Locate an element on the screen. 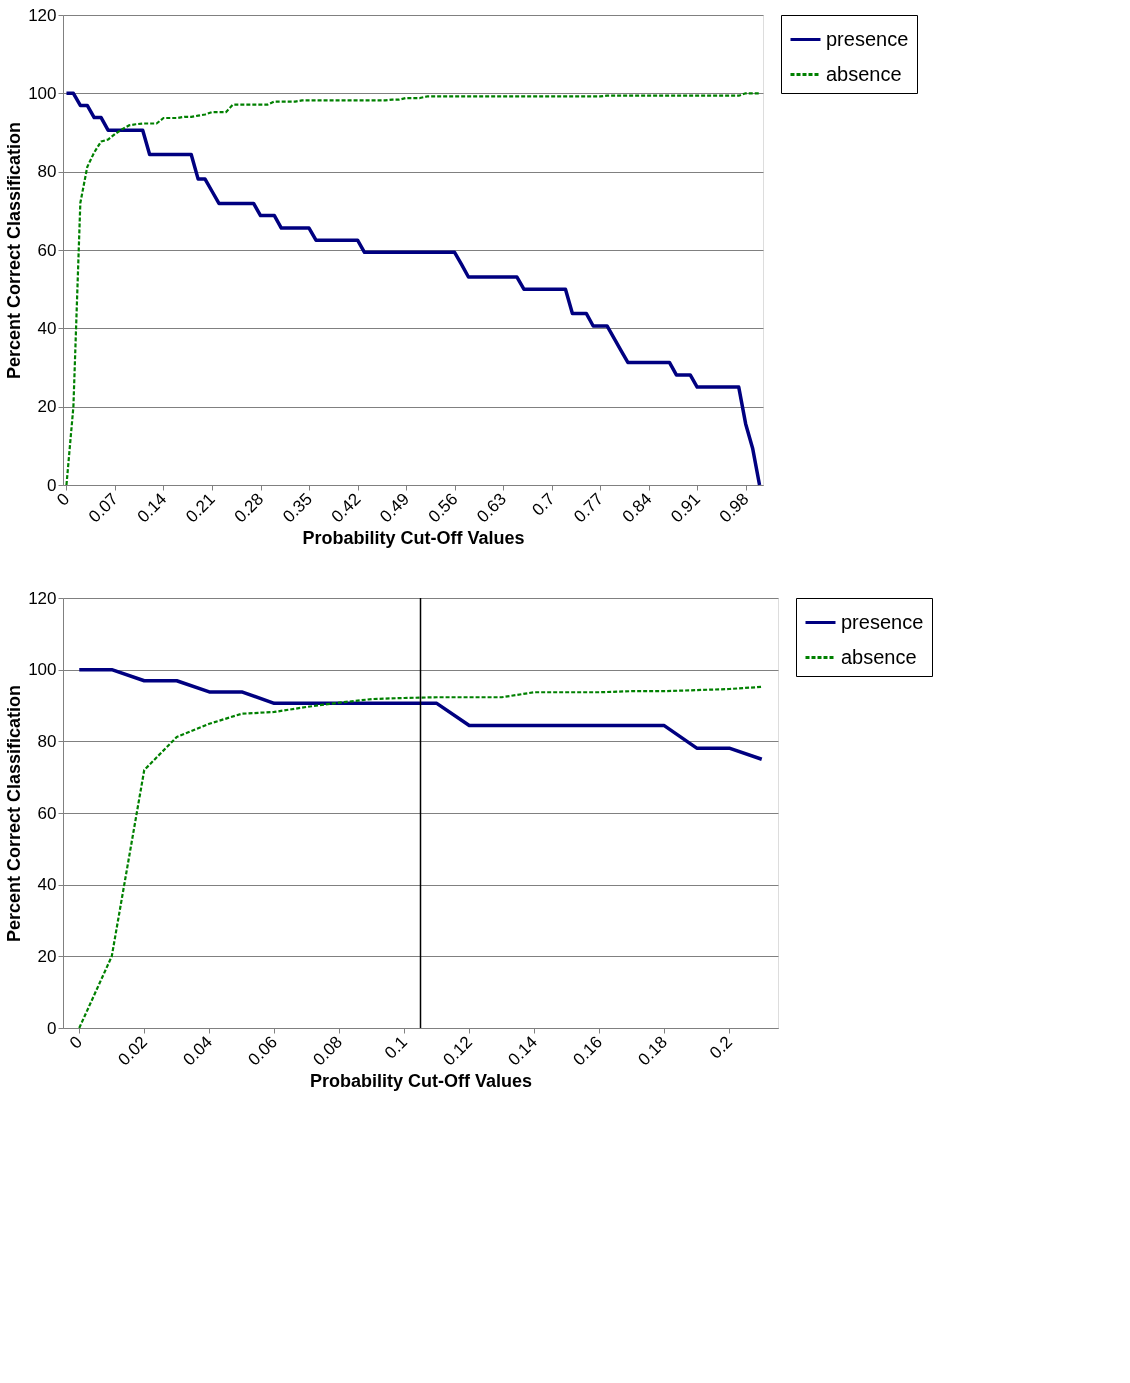  x-tick-label: 0.1 is located at coordinates (396, 1047).